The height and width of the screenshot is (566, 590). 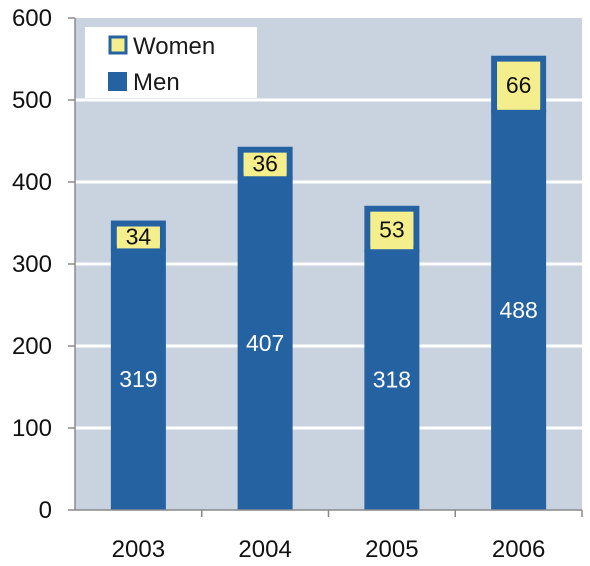 I want to click on data-label-men-2004: 407, so click(x=265, y=343).